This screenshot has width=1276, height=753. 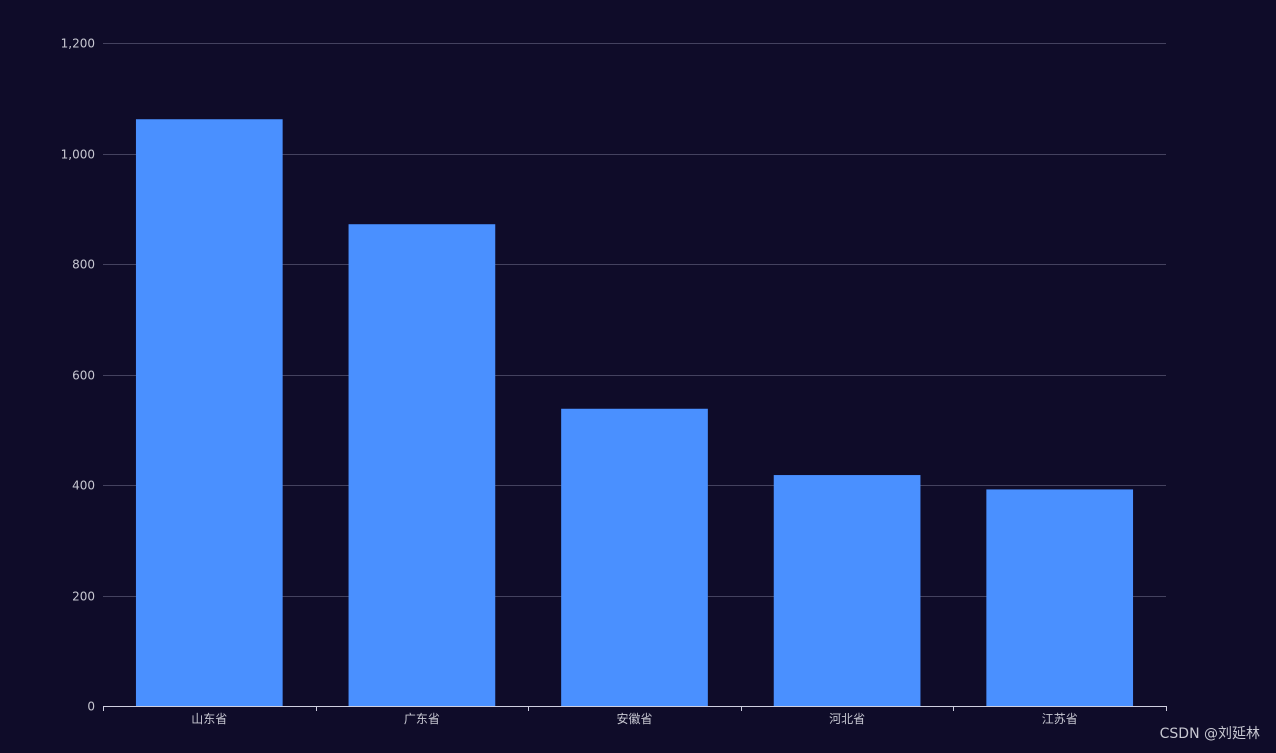 I want to click on y-tick-label: 1,000, so click(x=78, y=155).